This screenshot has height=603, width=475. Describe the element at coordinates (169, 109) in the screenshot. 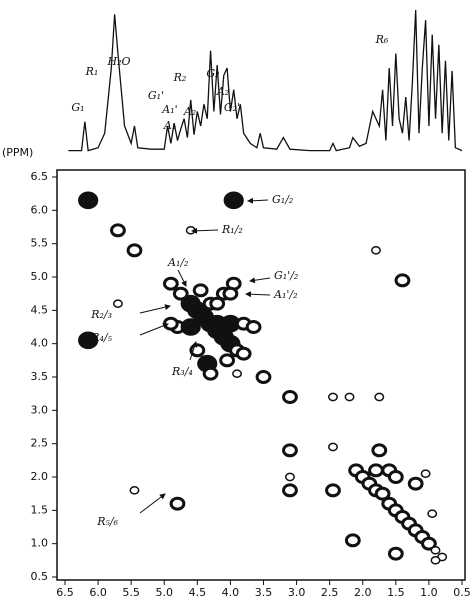

I see `peak-label: A₁'` at that location.